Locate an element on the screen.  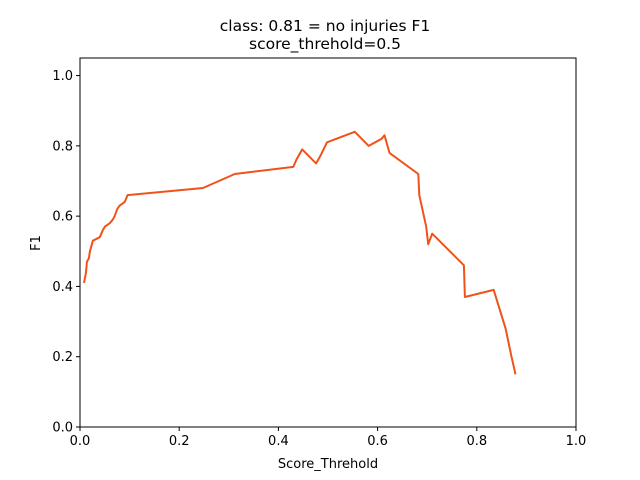
y-tick-label: 0.0 is located at coordinates (62, 428).